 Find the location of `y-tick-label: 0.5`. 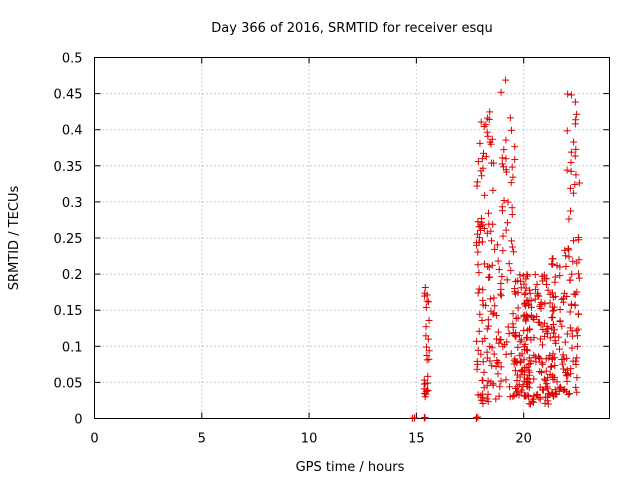

y-tick-label: 0.5 is located at coordinates (72, 59).